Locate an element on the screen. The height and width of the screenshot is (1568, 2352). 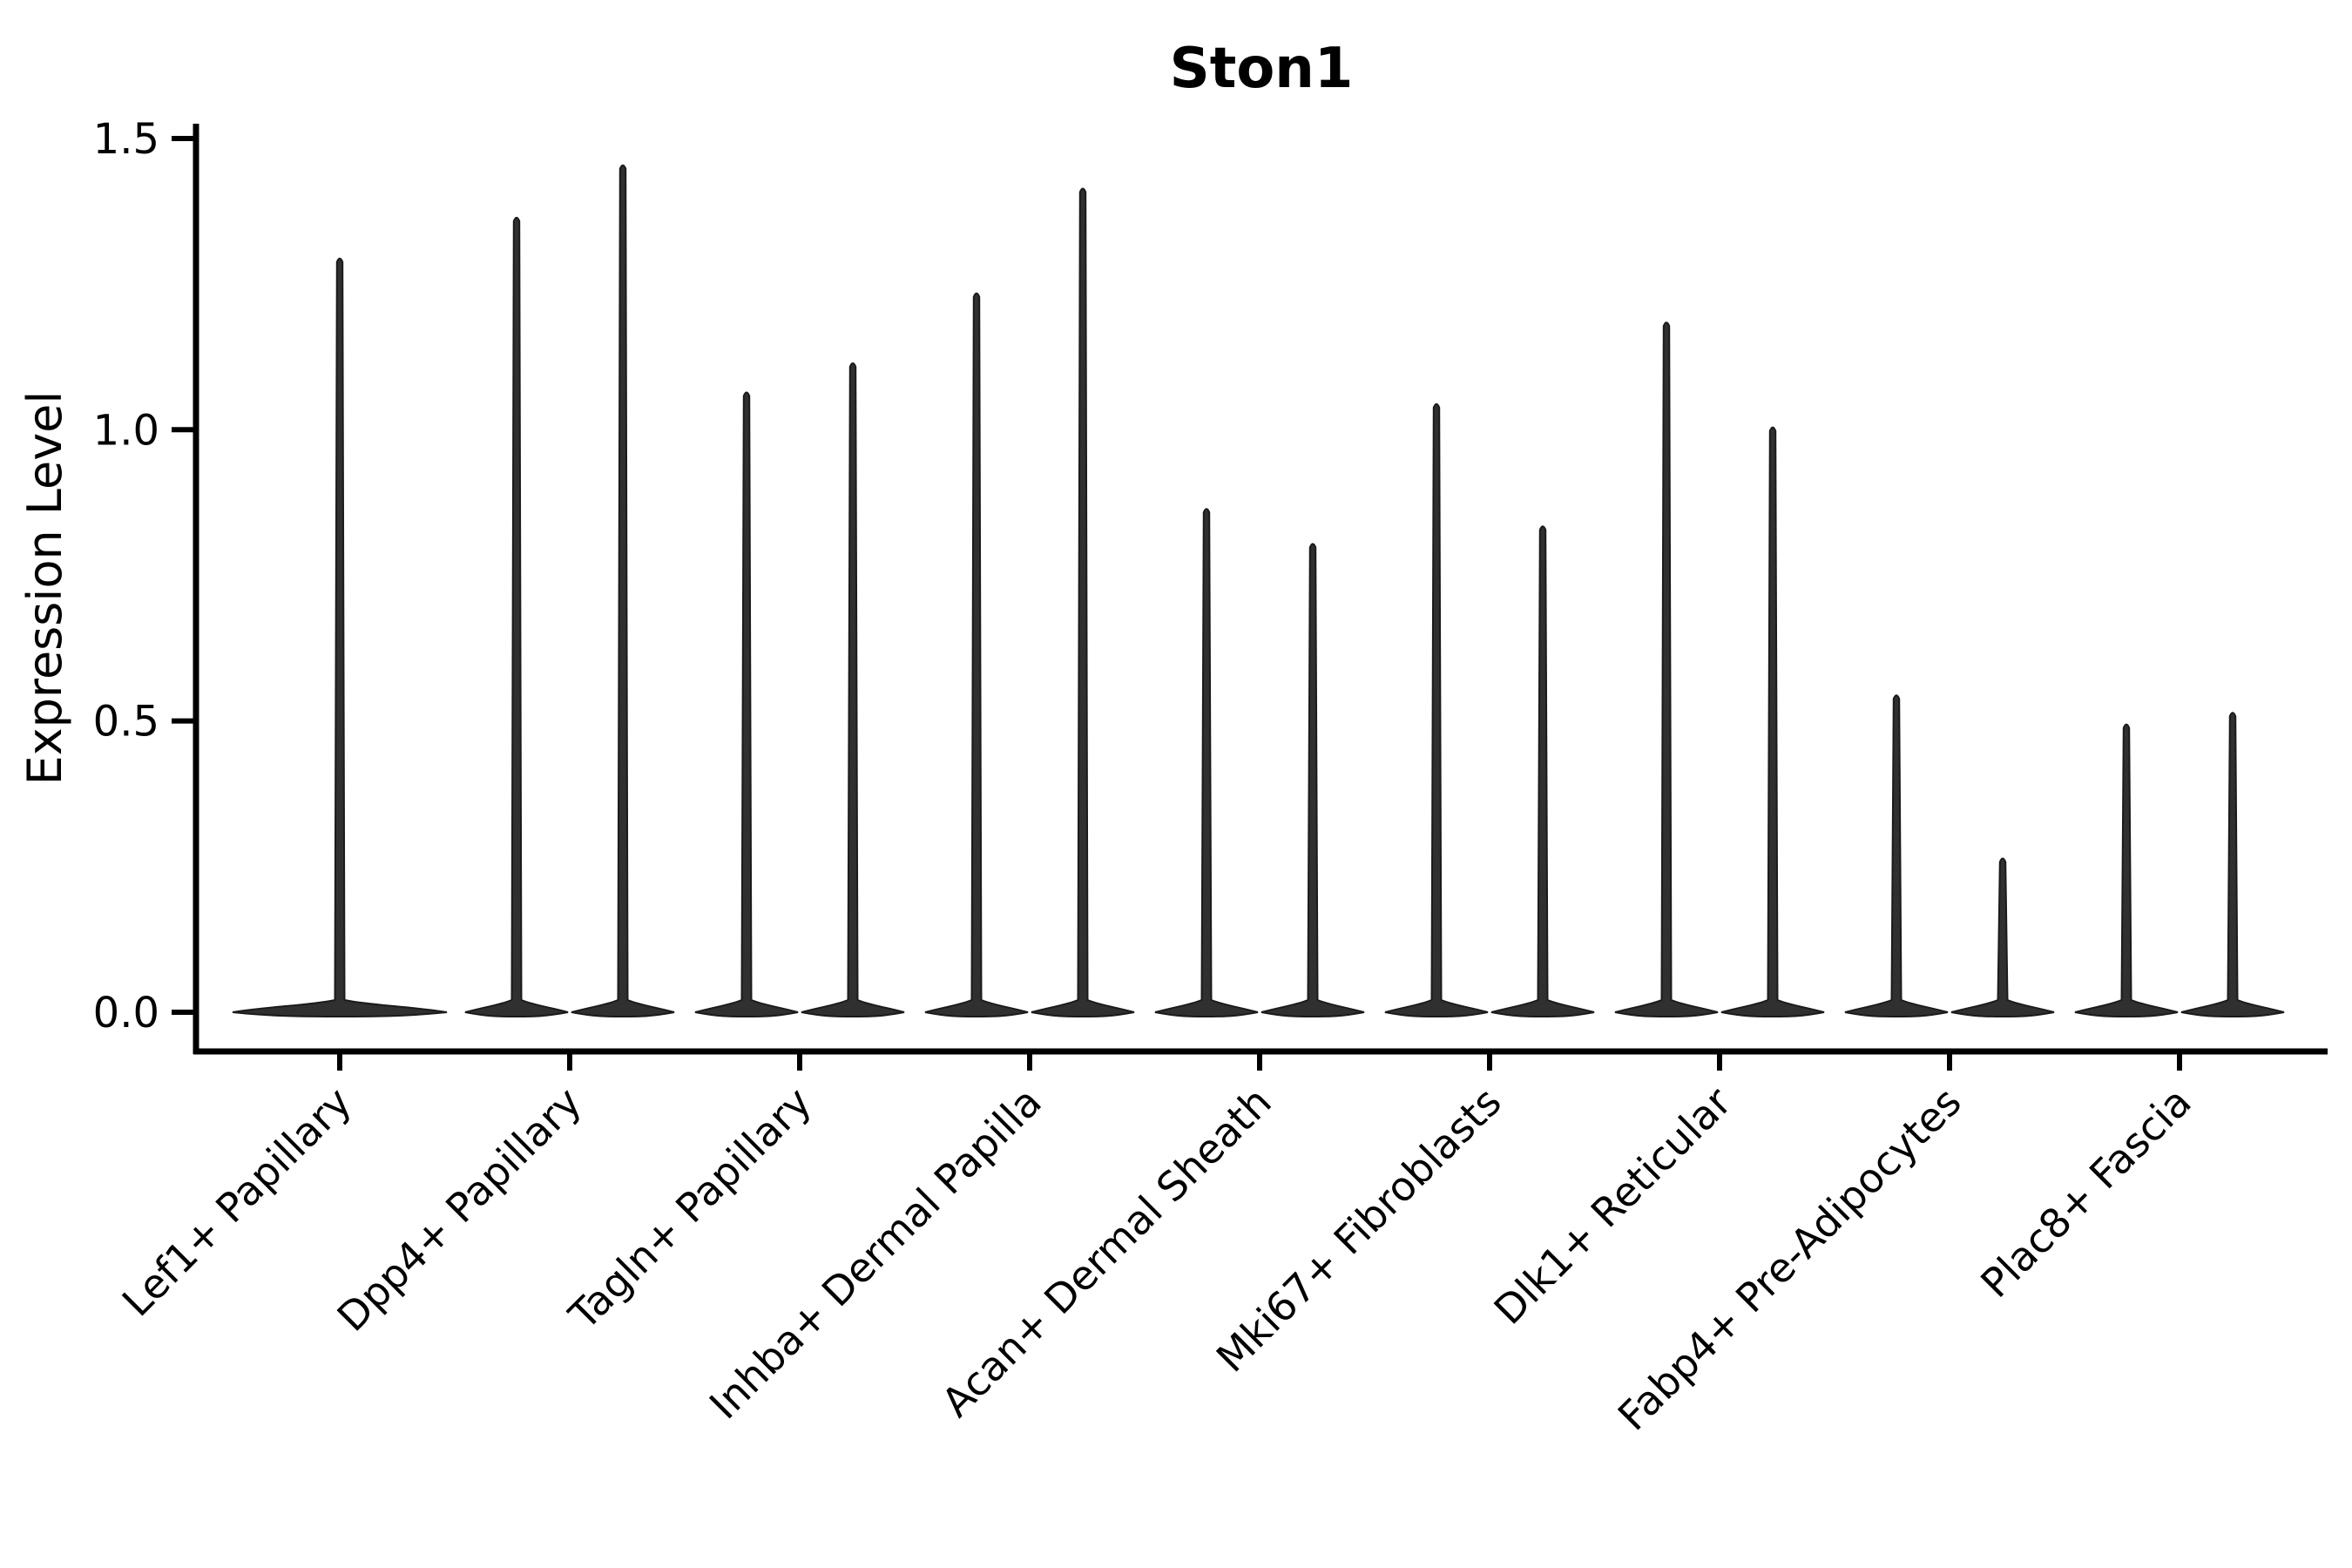
plot-title: Ston1 is located at coordinates (1262, 69).